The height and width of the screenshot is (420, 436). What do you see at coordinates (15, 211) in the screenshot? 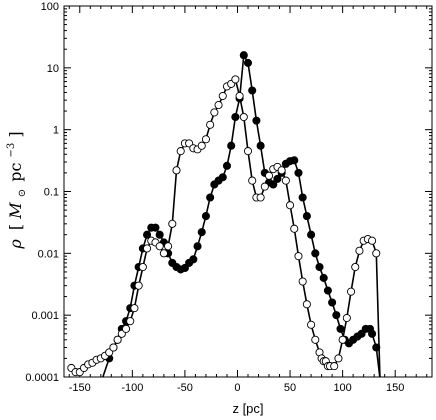
I see `y-label-mass: M` at bounding box center [15, 211].